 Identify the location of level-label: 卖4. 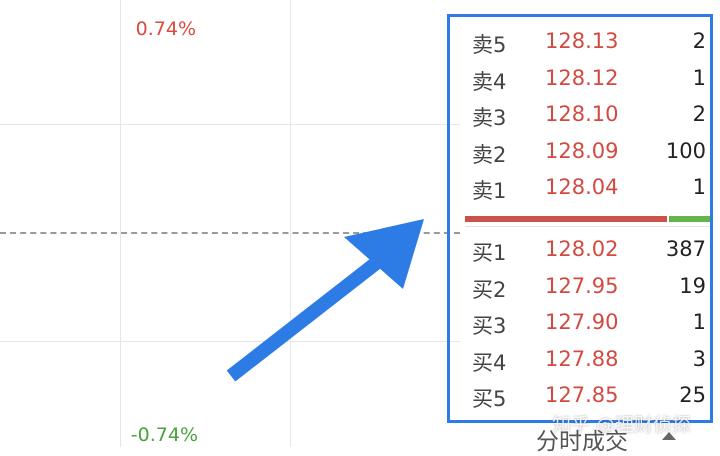
(489, 81).